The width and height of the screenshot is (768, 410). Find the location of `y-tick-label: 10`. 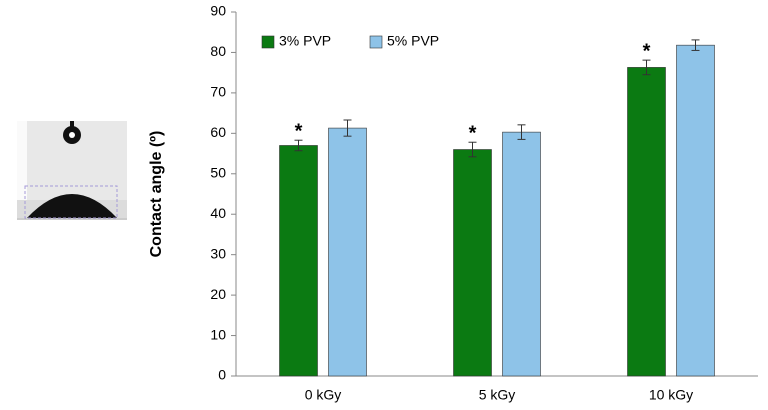

y-tick-label: 10 is located at coordinates (218, 334).